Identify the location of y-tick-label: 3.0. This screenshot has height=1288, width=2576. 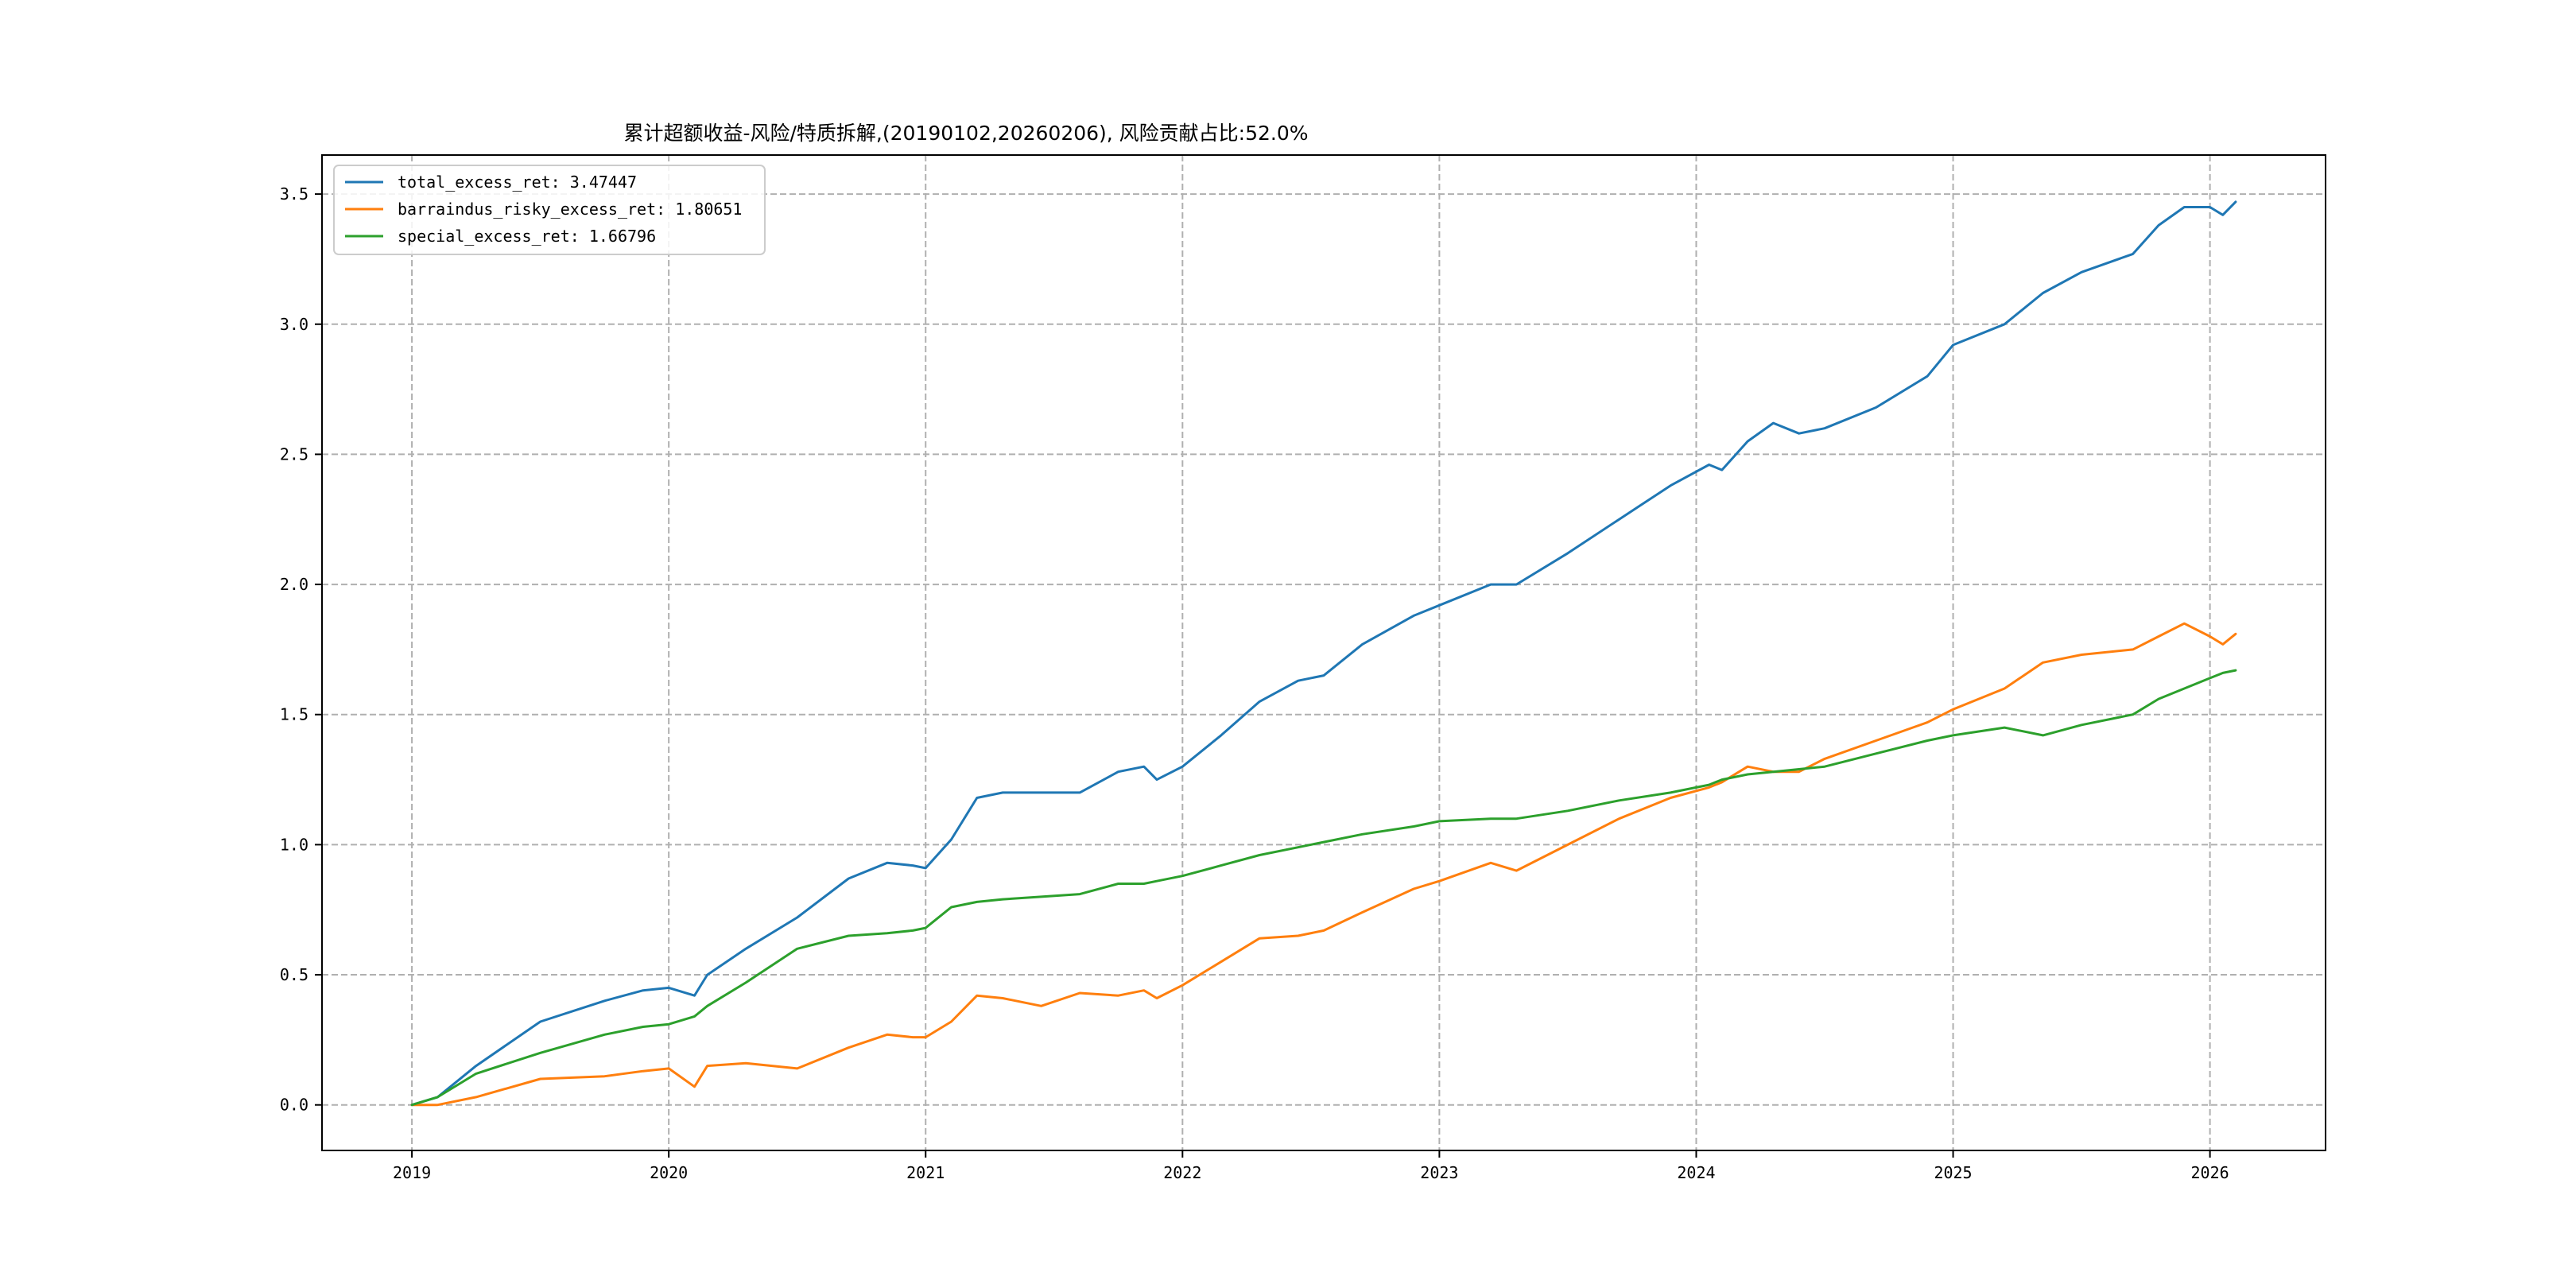
(294, 324).